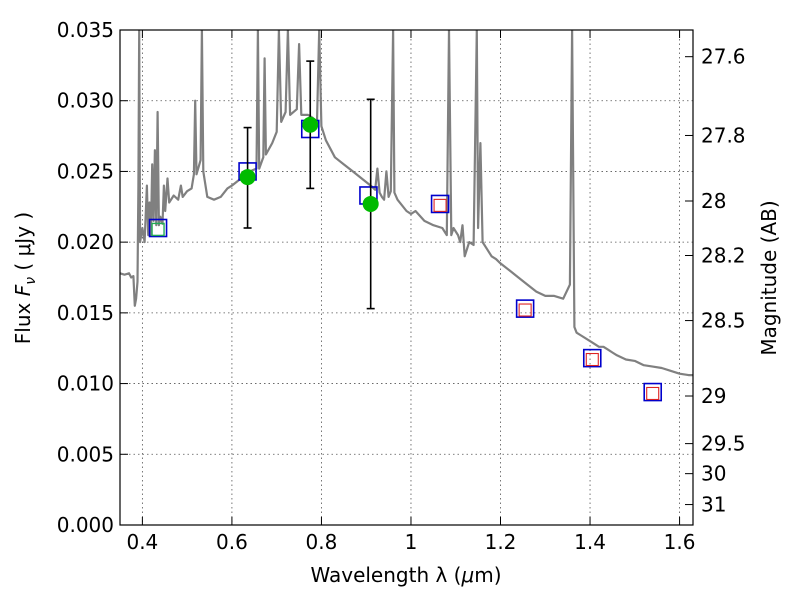 This screenshot has width=800, height=604. Describe the element at coordinates (713, 201) in the screenshot. I see `y2-tick-label: 28` at that location.